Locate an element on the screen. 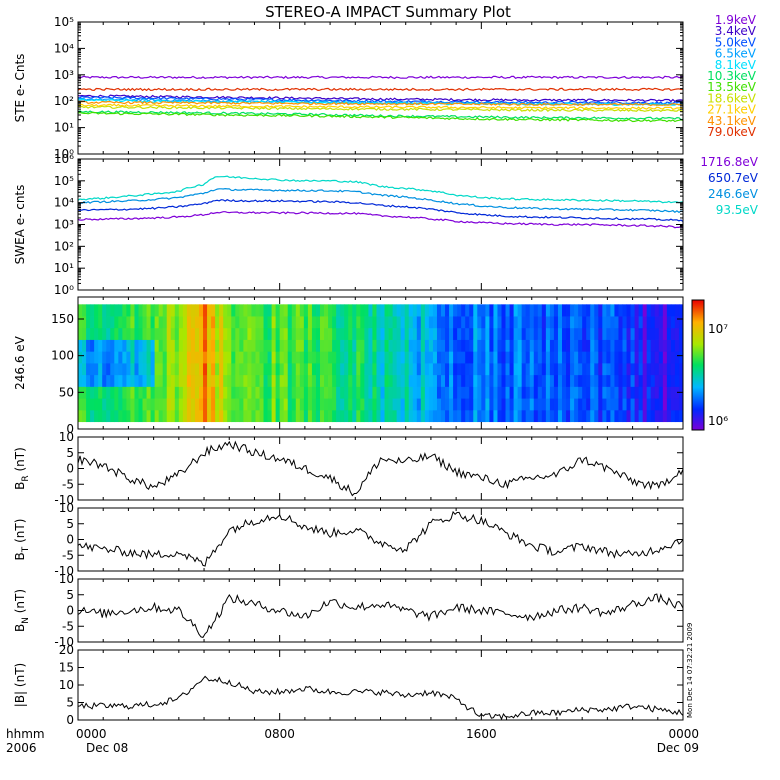 The image size is (780, 780). colorbar-label-low: 10⁶ is located at coordinates (718, 421).